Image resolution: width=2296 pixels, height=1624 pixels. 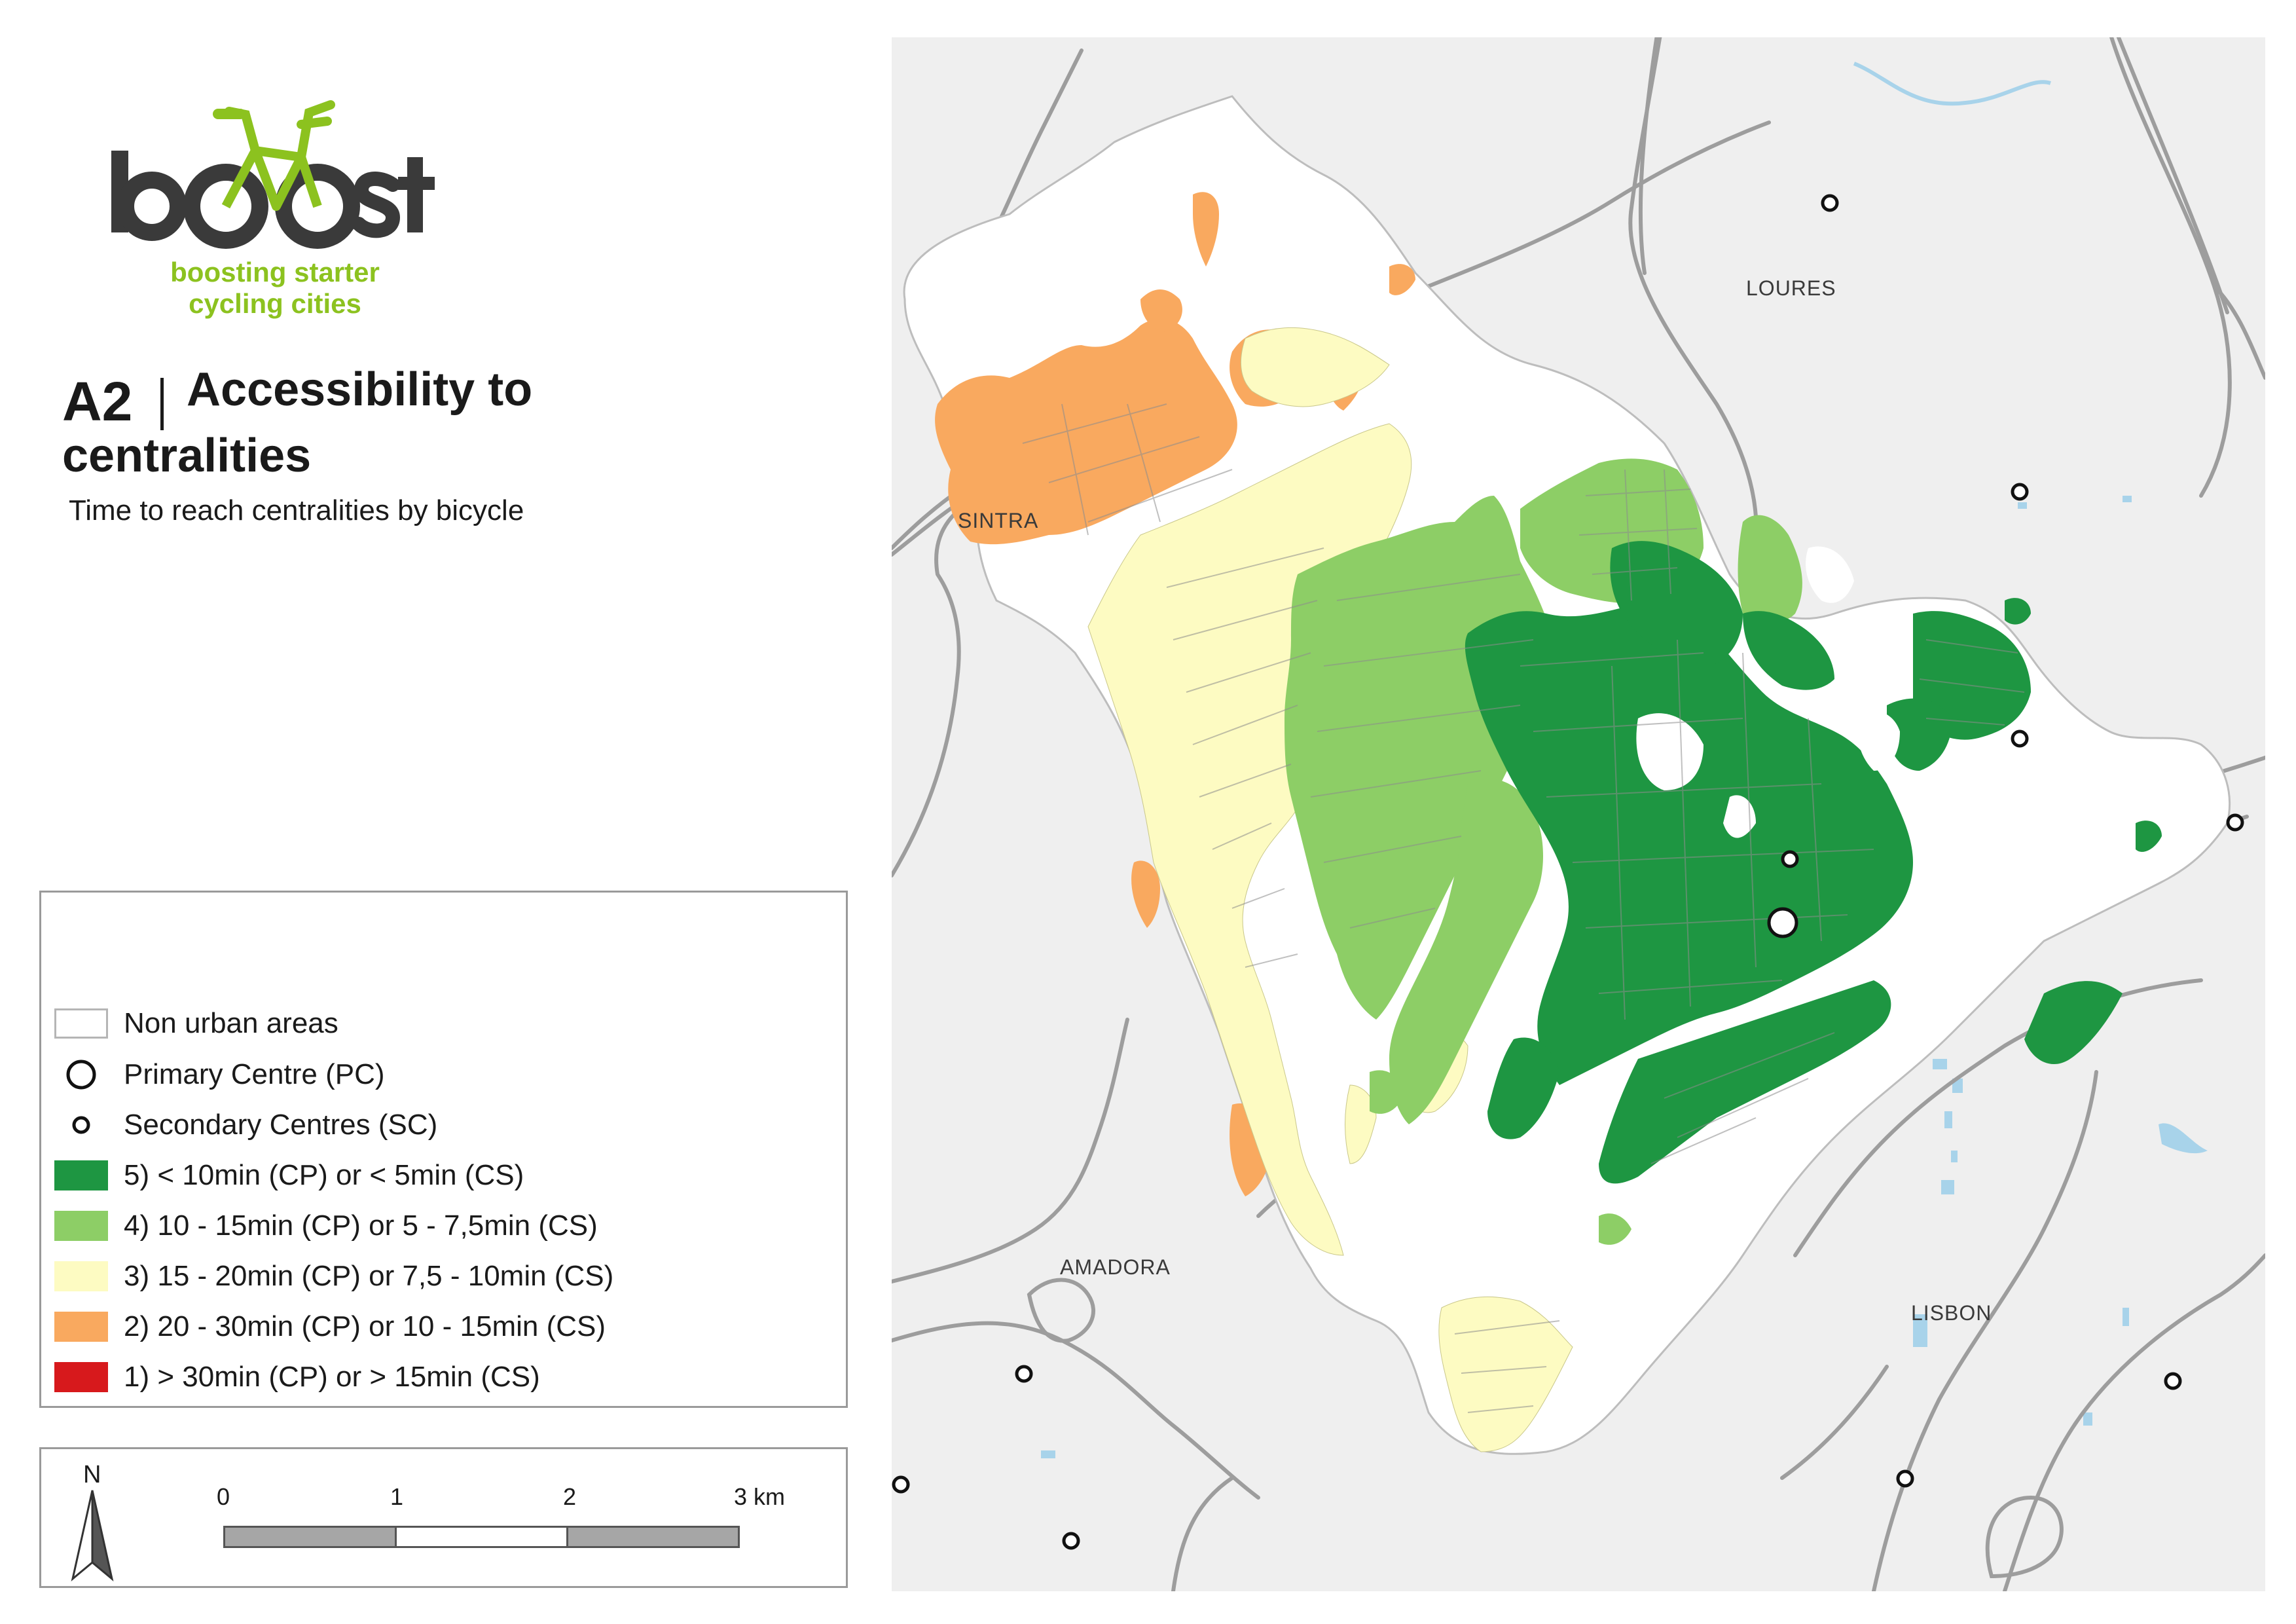 What do you see at coordinates (231, 1023) in the screenshot?
I see `legend-label: Non urban areas` at bounding box center [231, 1023].